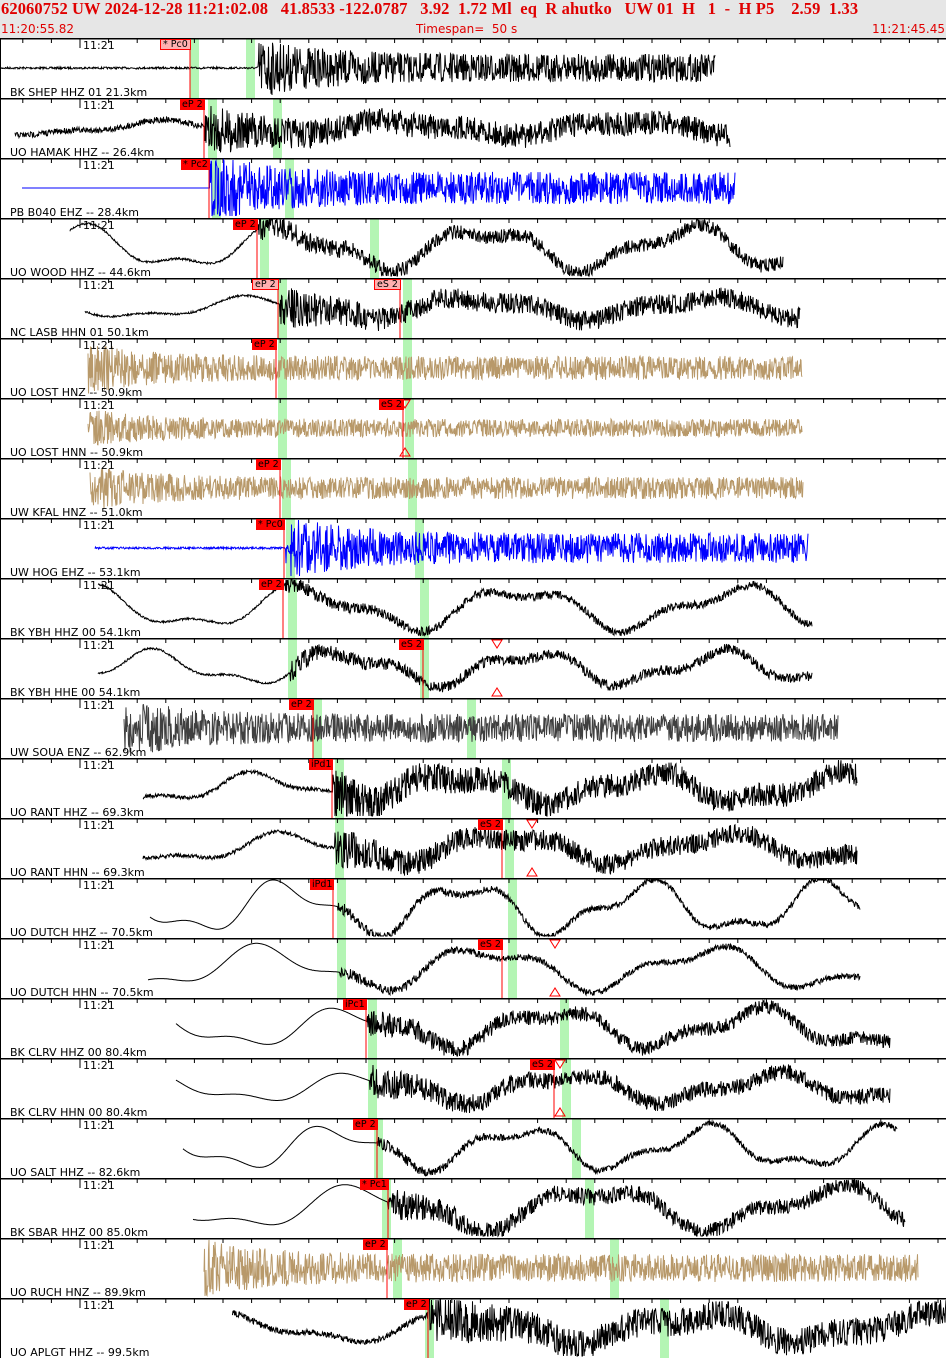 Image resolution: width=946 pixels, height=1359 pixels. I want to click on trace-row: 11:21 UO APLGT HHZ -- 99.5km eP 2, so click(473, 1328).